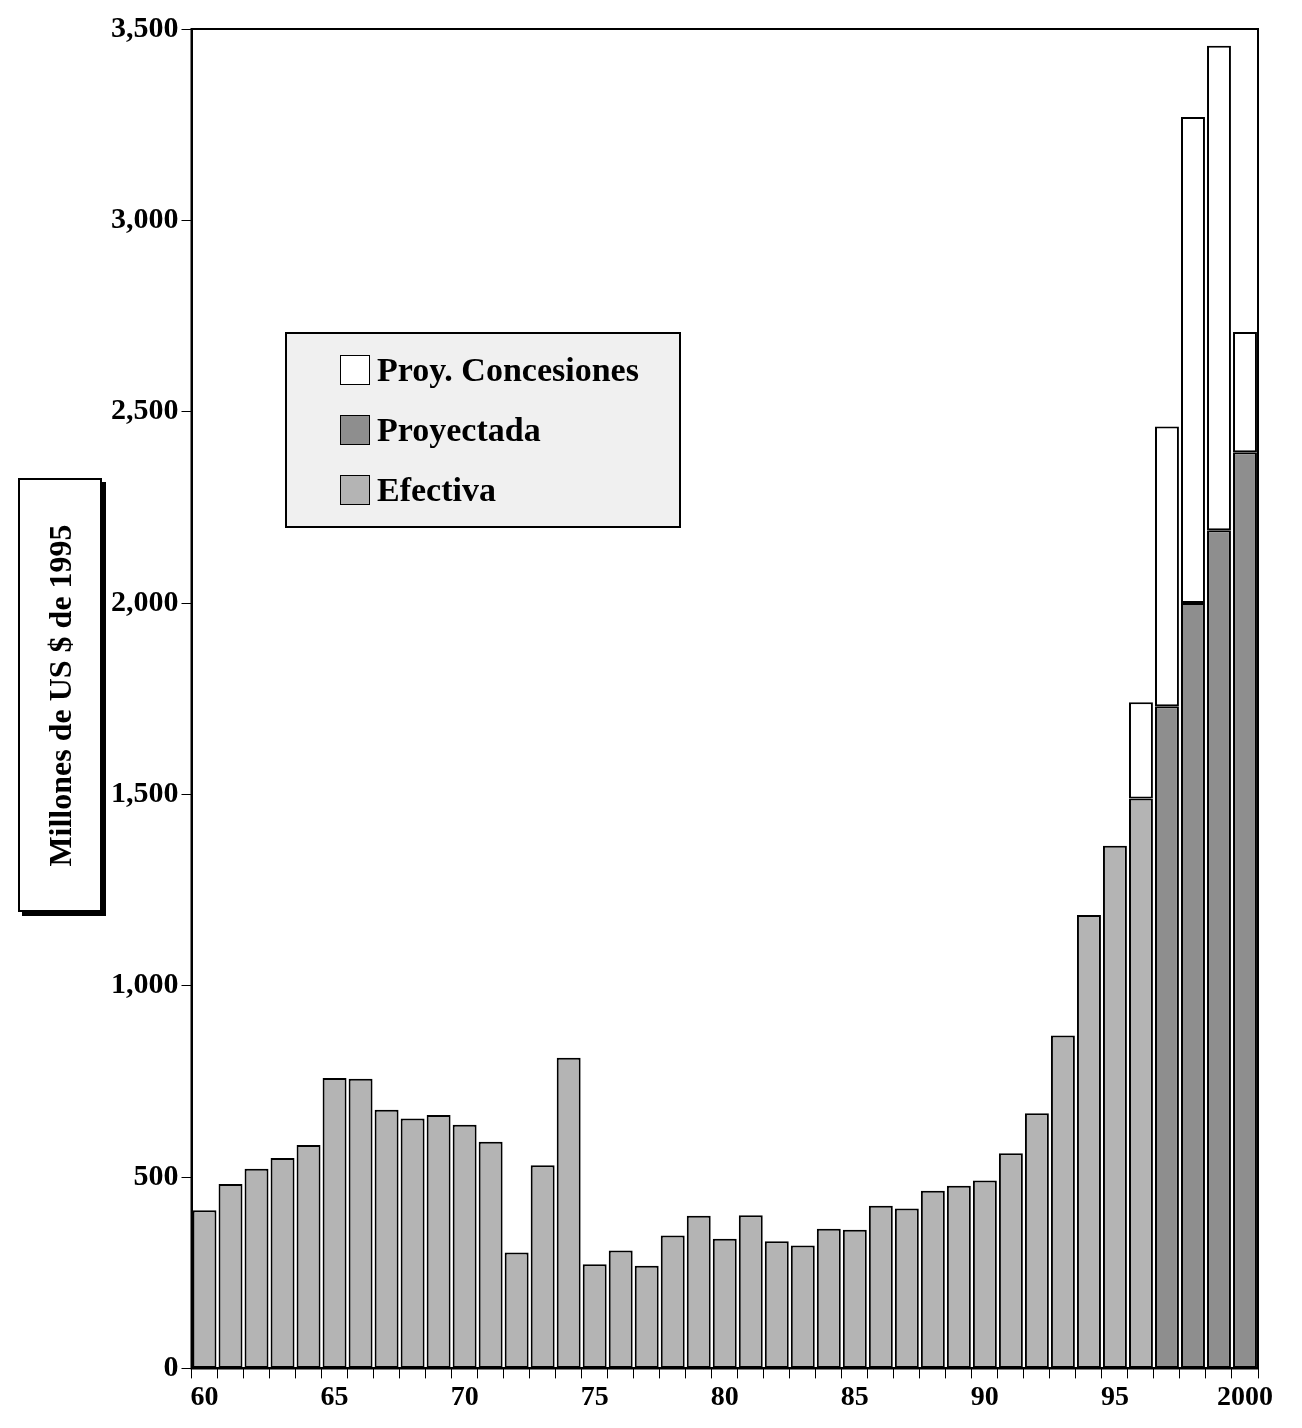 The image size is (1302, 1428). I want to click on x-tick-label: 2000, so click(1244, 1396).